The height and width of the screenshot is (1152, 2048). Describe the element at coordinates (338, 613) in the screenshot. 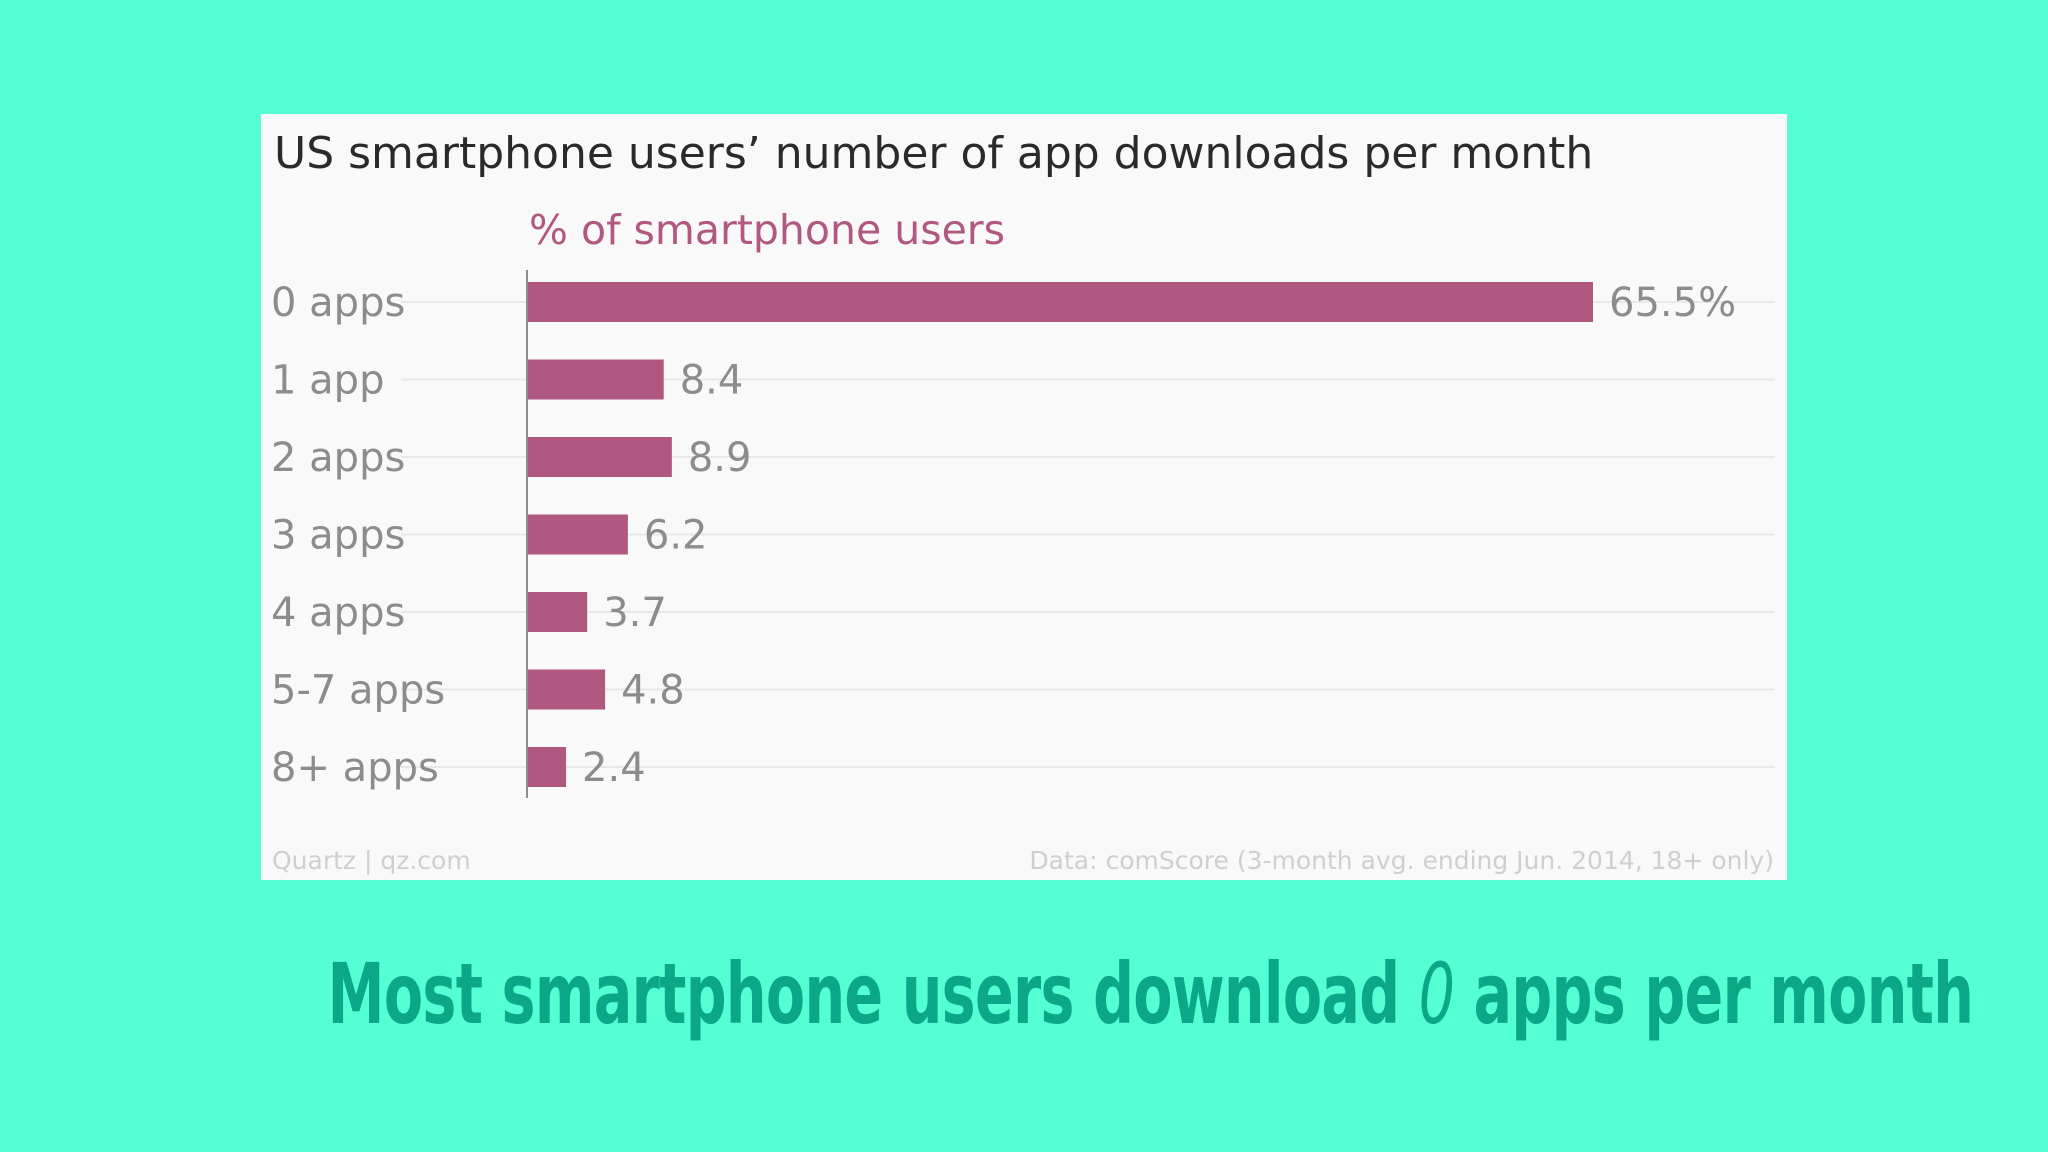

I see `category-label: 4 apps` at that location.